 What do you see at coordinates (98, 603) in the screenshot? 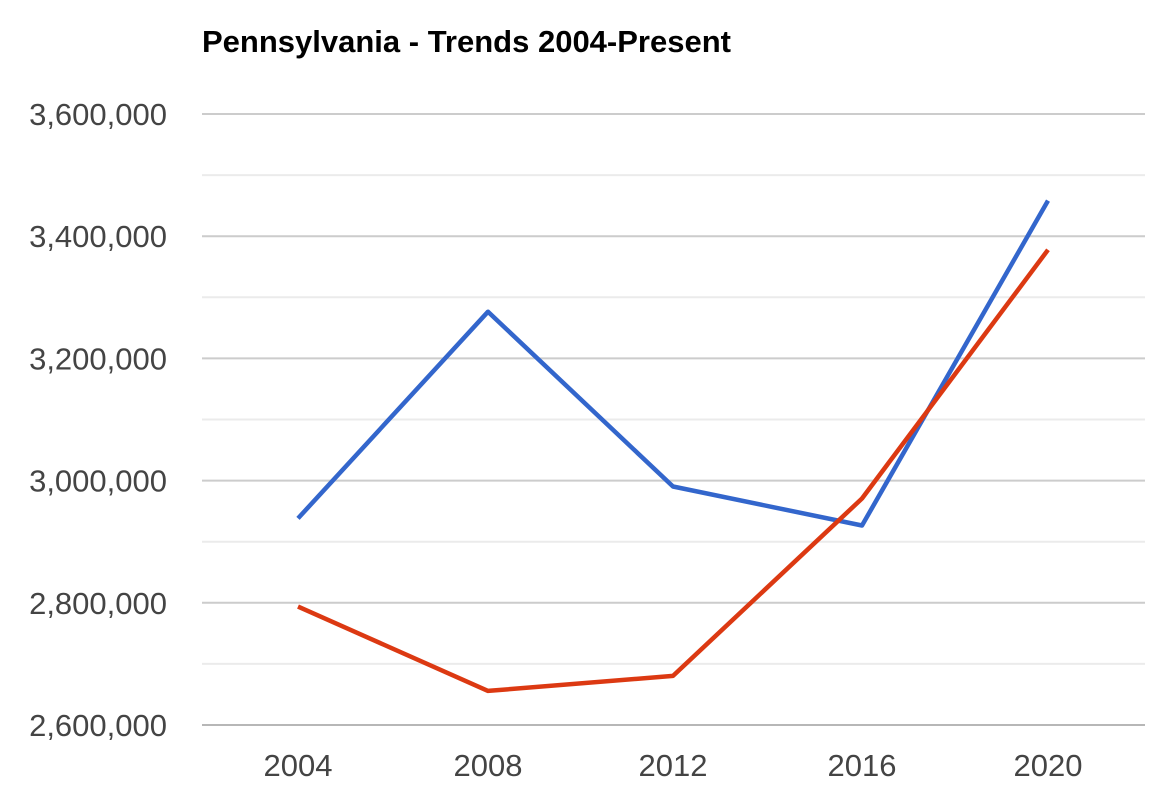
I see `y-tick-label: 2,800,000` at bounding box center [98, 603].